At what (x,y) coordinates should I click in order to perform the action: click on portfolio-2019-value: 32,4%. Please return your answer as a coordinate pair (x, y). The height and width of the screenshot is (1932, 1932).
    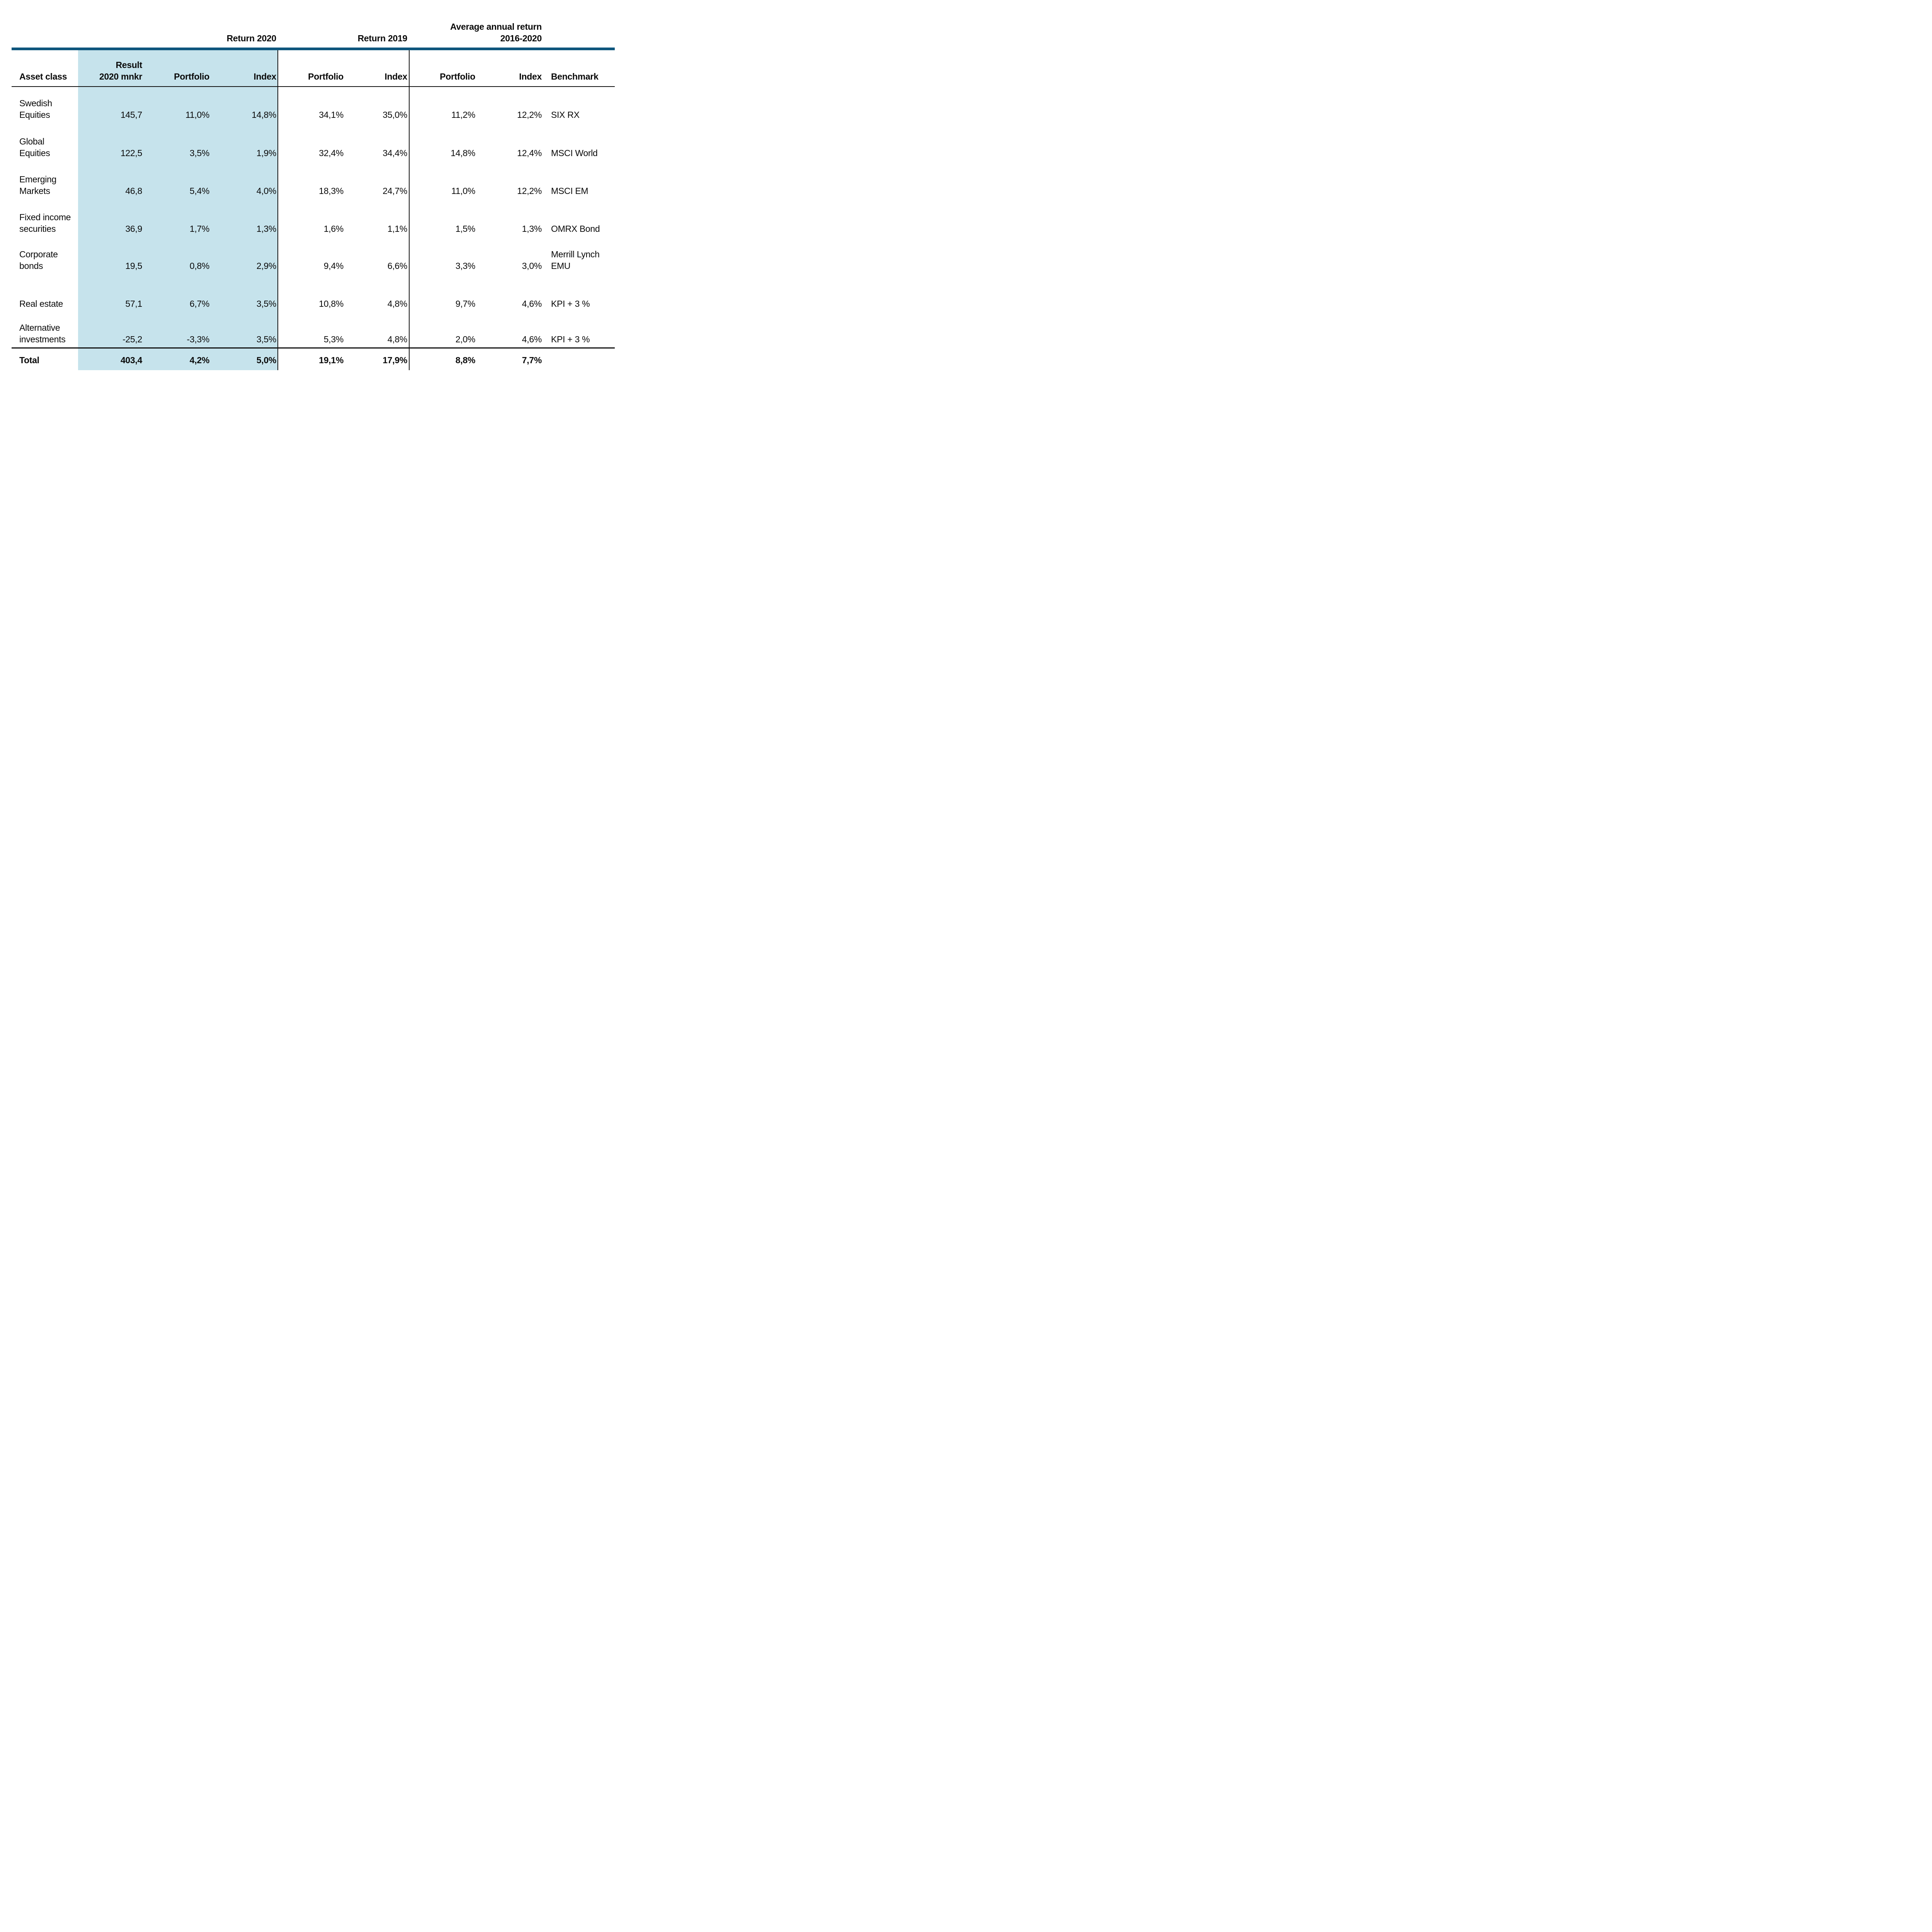
    Looking at the image, I should click on (332, 153).